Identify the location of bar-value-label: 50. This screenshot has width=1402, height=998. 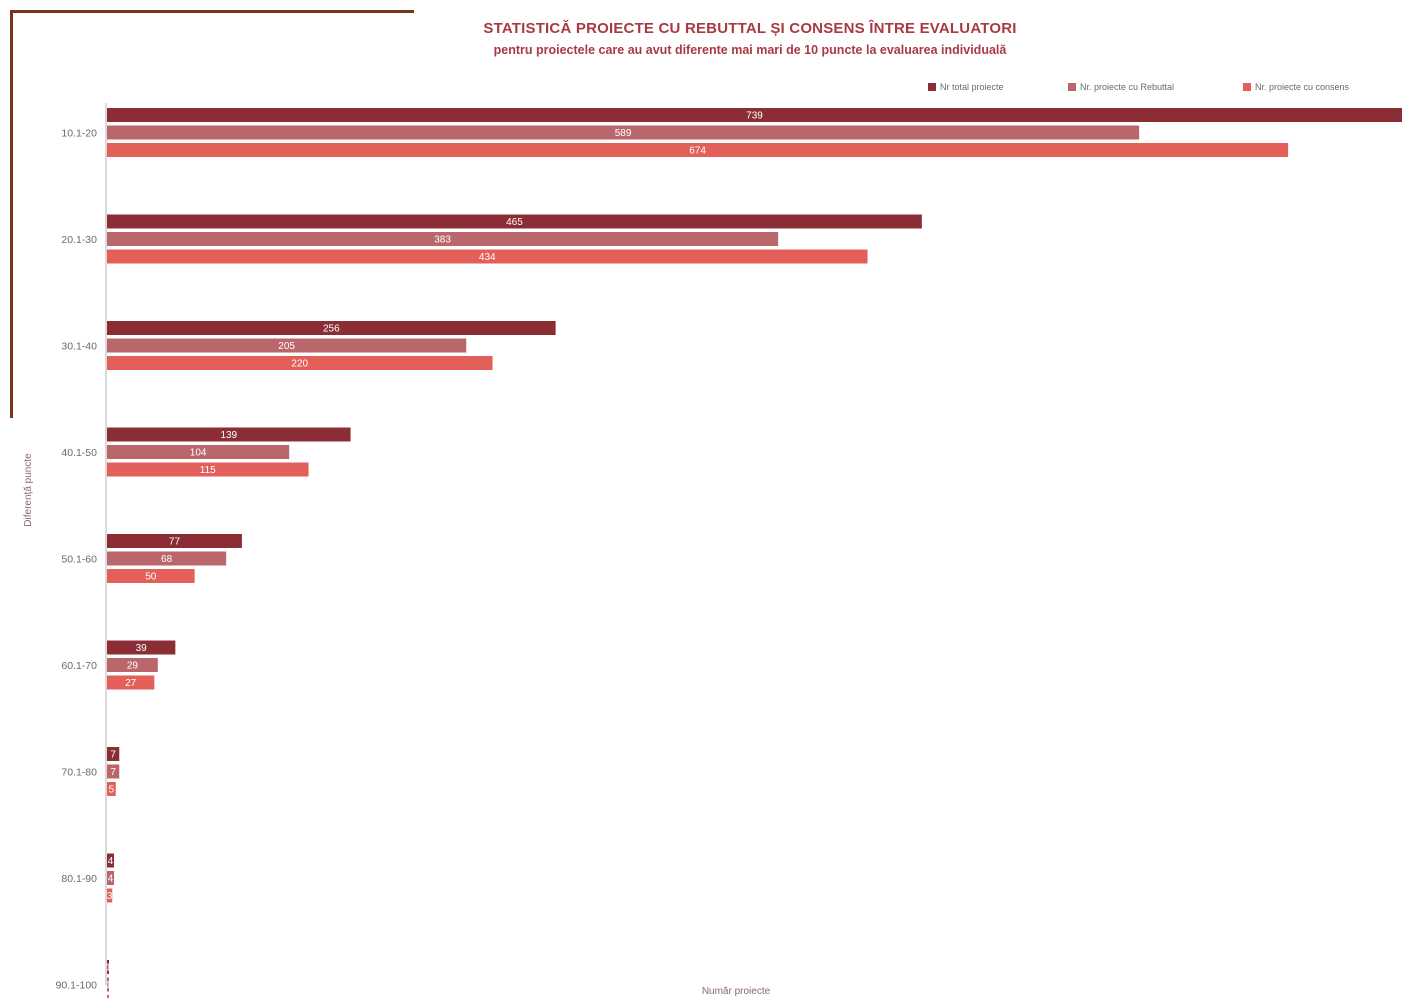
(151, 577).